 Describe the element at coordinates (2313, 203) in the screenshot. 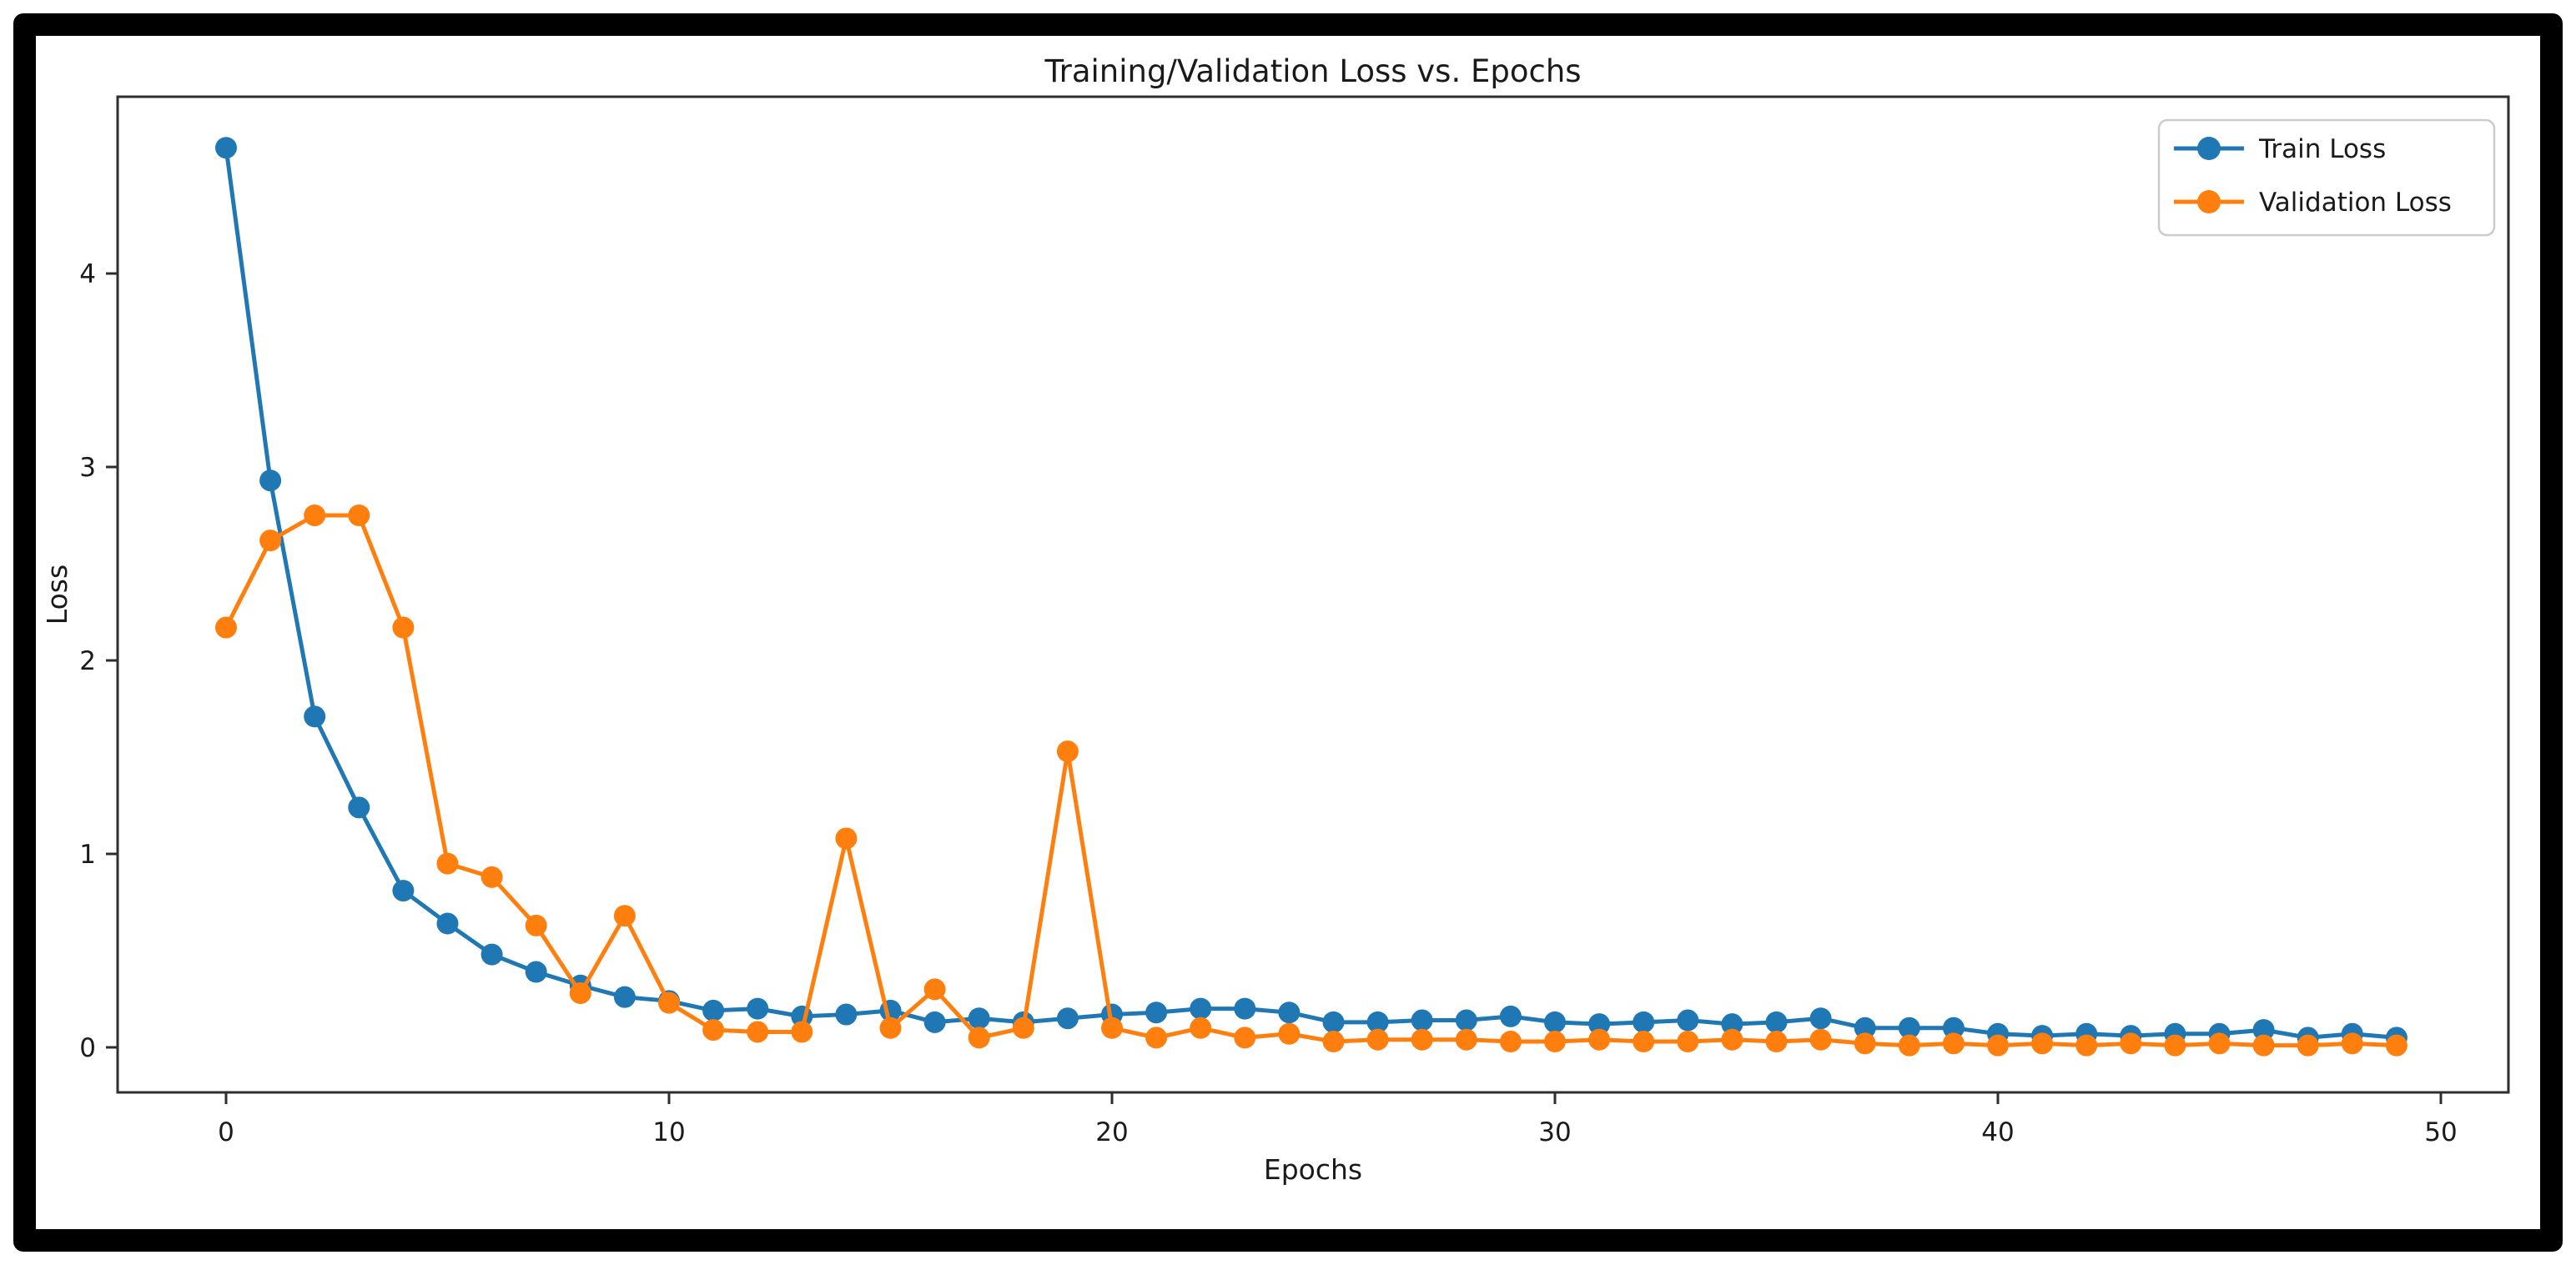

I see `legend-item-validation: Validation Loss` at that location.